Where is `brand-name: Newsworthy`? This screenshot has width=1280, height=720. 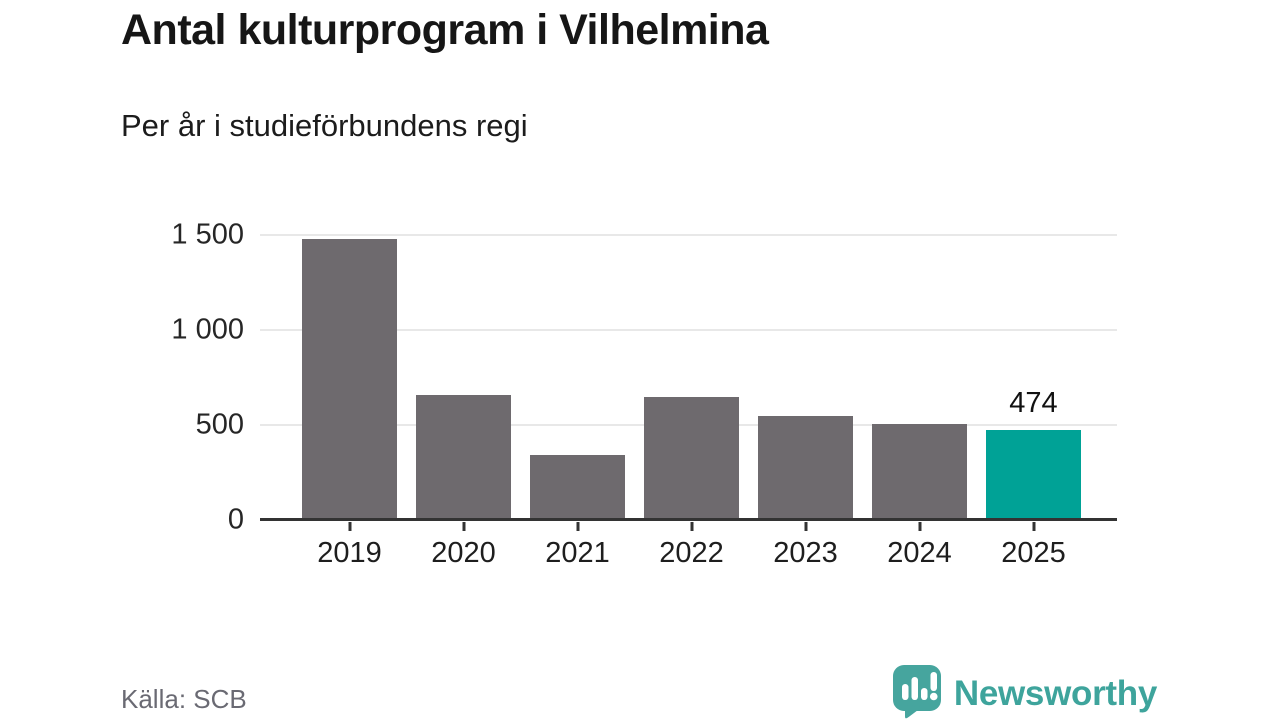 brand-name: Newsworthy is located at coordinates (1055, 693).